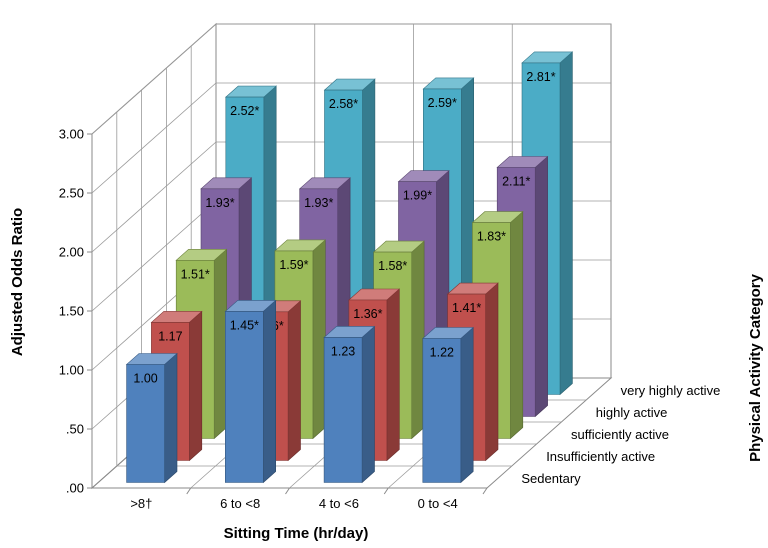 The height and width of the screenshot is (548, 768). What do you see at coordinates (75, 429) in the screenshot?
I see `y-tick-label: .50` at bounding box center [75, 429].